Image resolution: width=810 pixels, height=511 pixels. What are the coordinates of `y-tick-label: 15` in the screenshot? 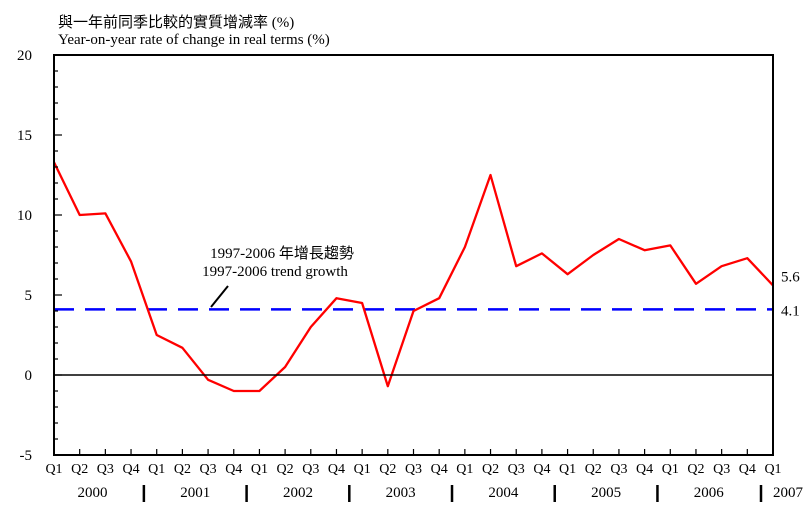 It's located at (24, 136).